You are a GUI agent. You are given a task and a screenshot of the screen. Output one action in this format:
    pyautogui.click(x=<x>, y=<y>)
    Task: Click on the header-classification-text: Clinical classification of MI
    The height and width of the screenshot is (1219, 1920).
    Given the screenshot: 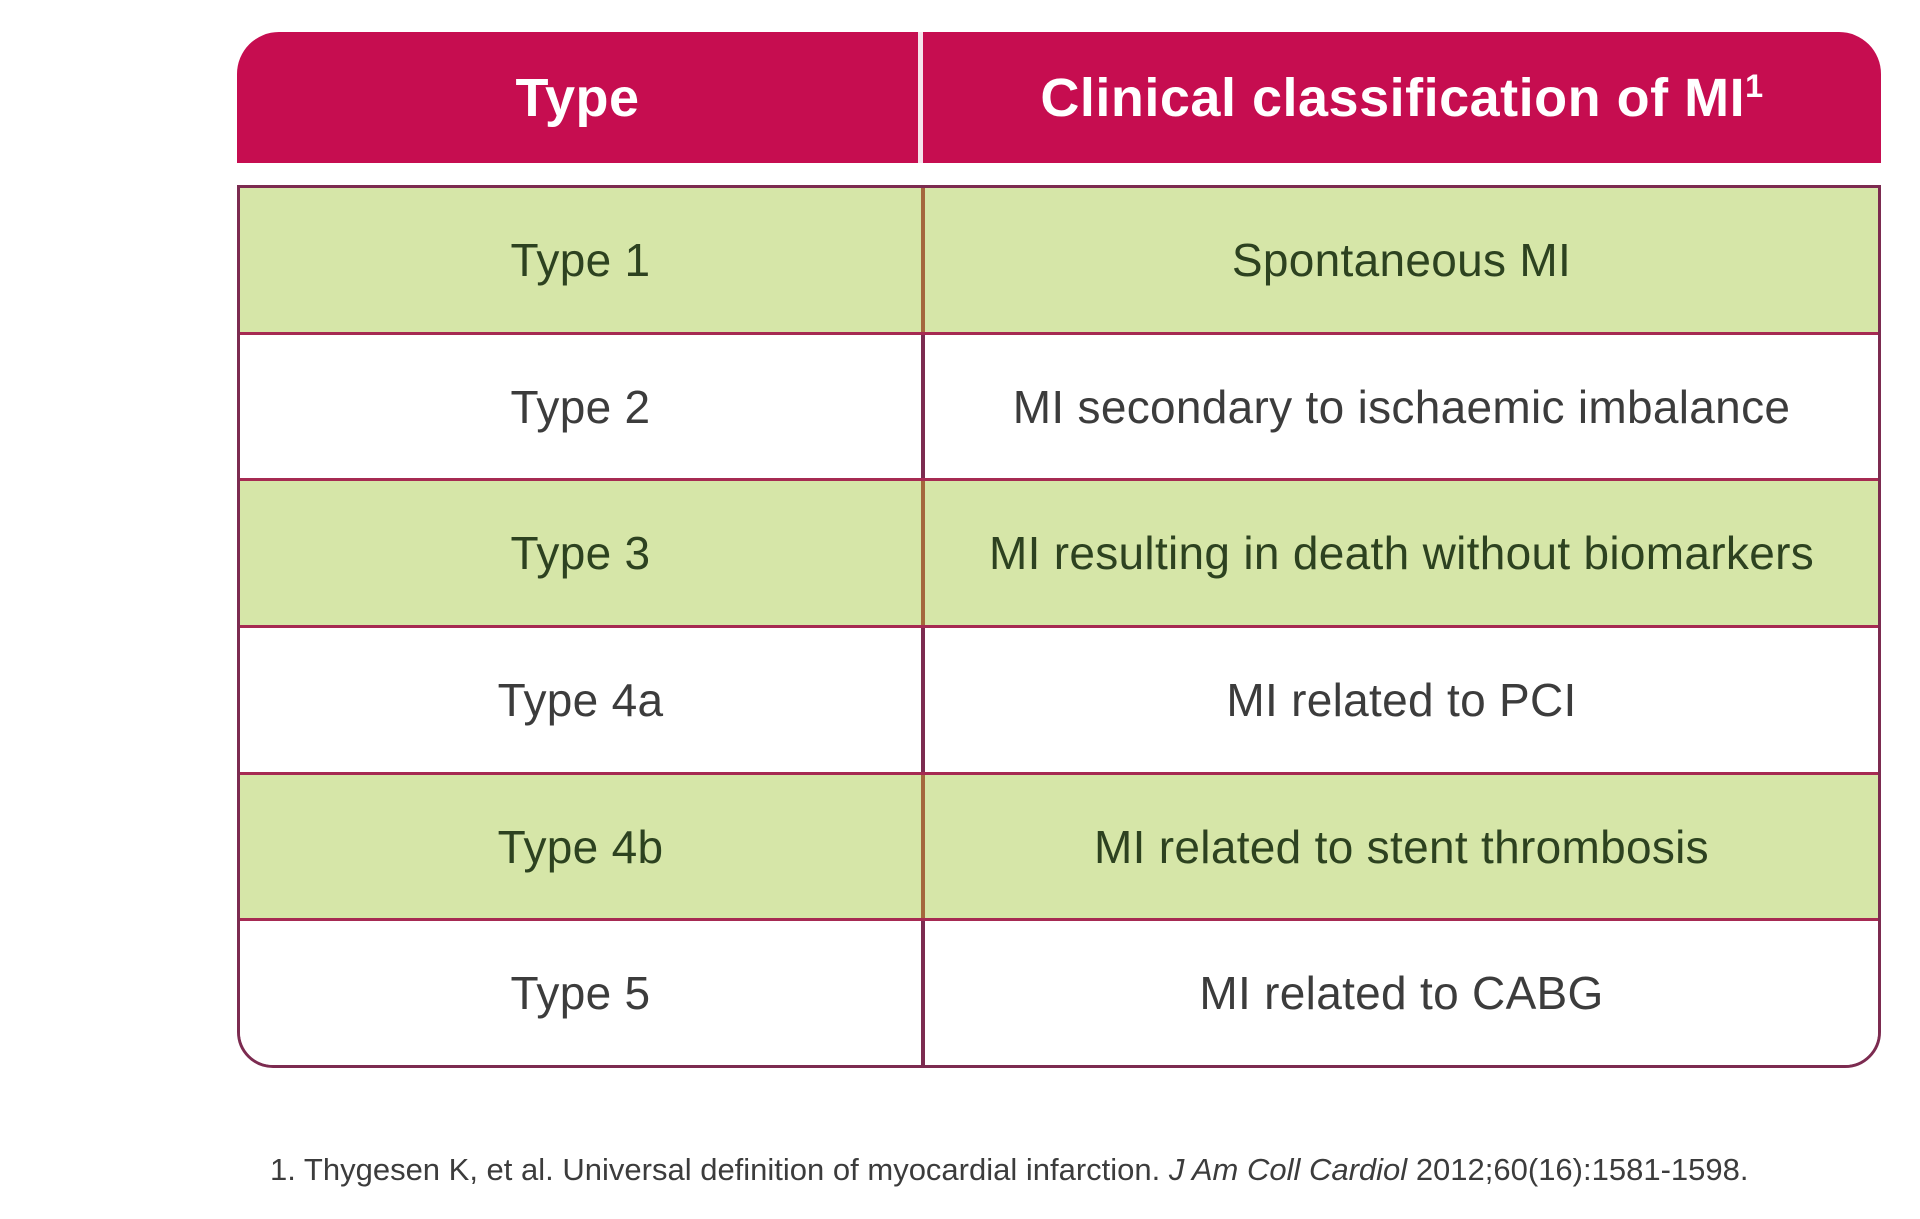 What is the action you would take?
    pyautogui.click(x=1393, y=97)
    